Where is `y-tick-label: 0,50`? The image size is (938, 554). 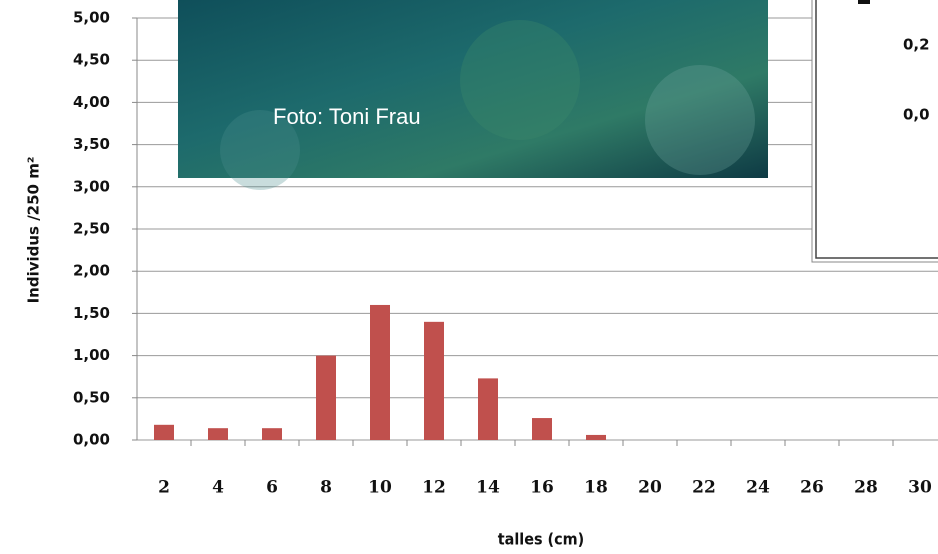
y-tick-label: 0,50 is located at coordinates (91, 397).